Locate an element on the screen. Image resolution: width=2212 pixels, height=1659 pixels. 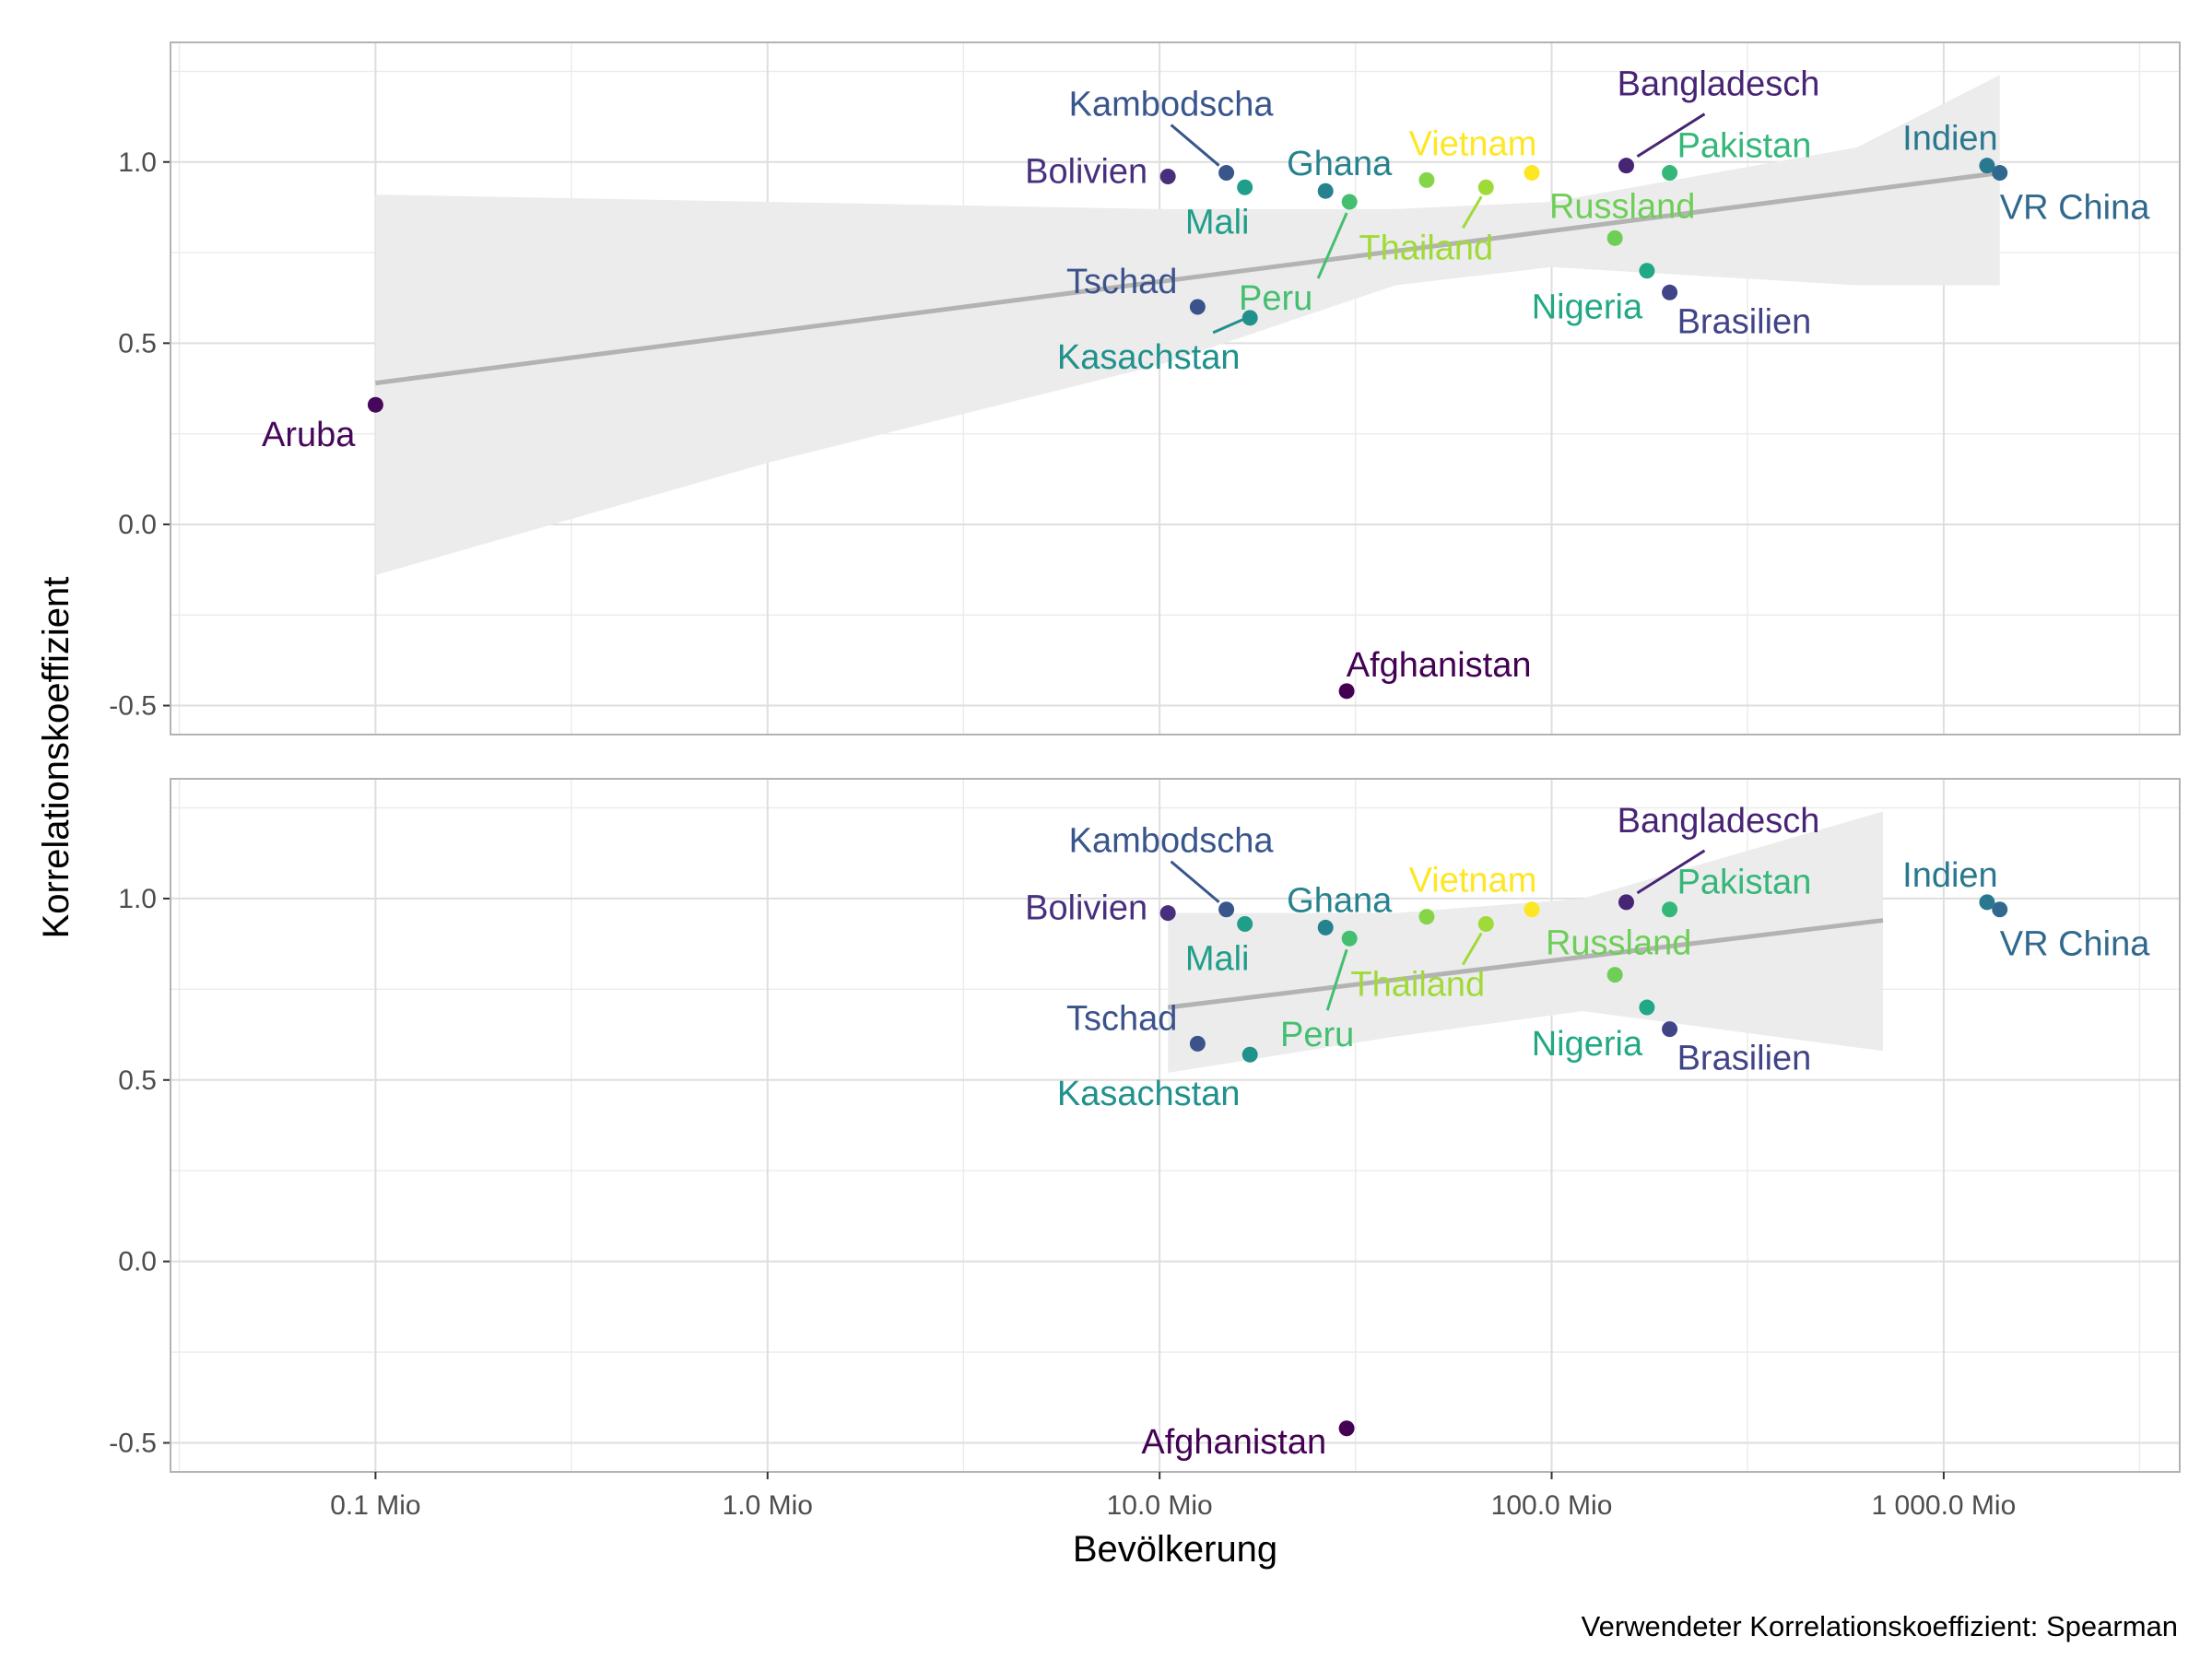
x-tick-label: 1 000.0 Mio is located at coordinates (1944, 1505).